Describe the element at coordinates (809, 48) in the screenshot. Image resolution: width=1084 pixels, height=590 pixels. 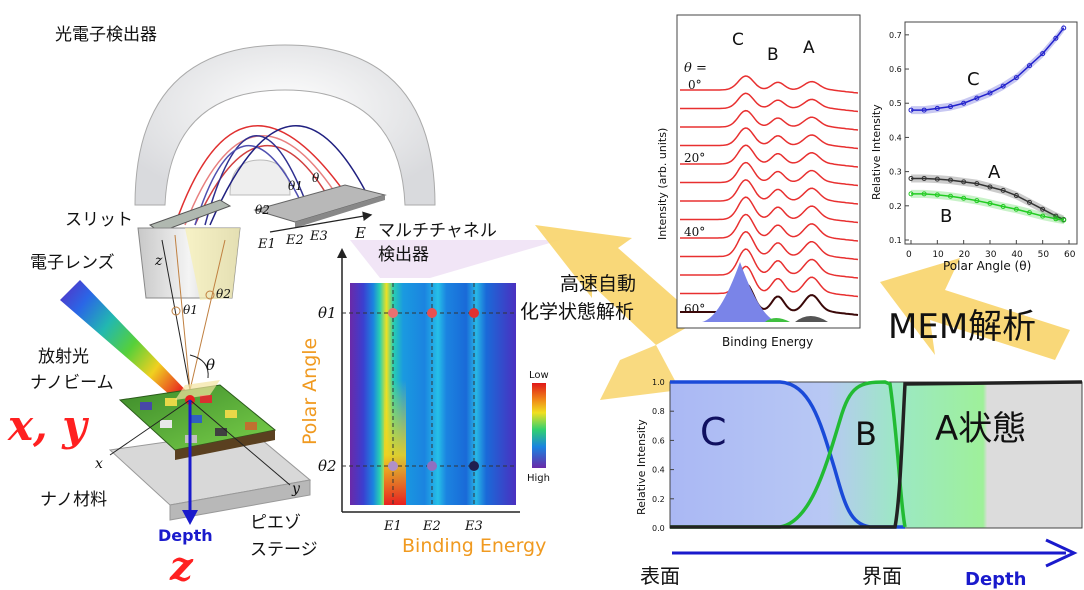
I see `spectra-peak-A: A` at that location.